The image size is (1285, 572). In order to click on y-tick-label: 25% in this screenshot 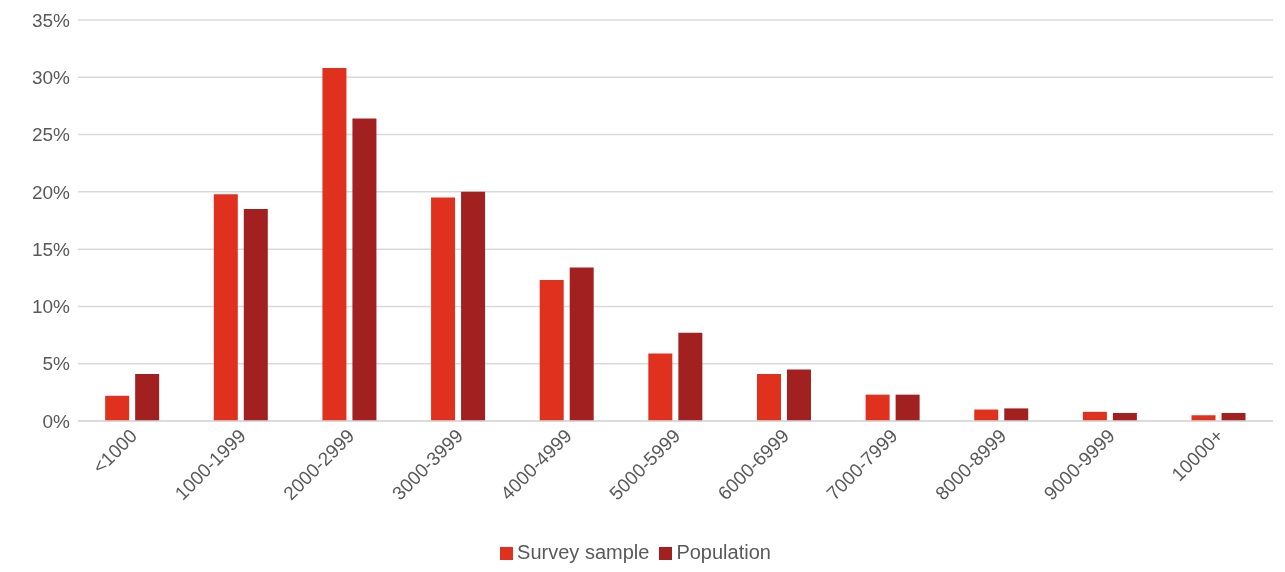, I will do `click(51, 135)`.